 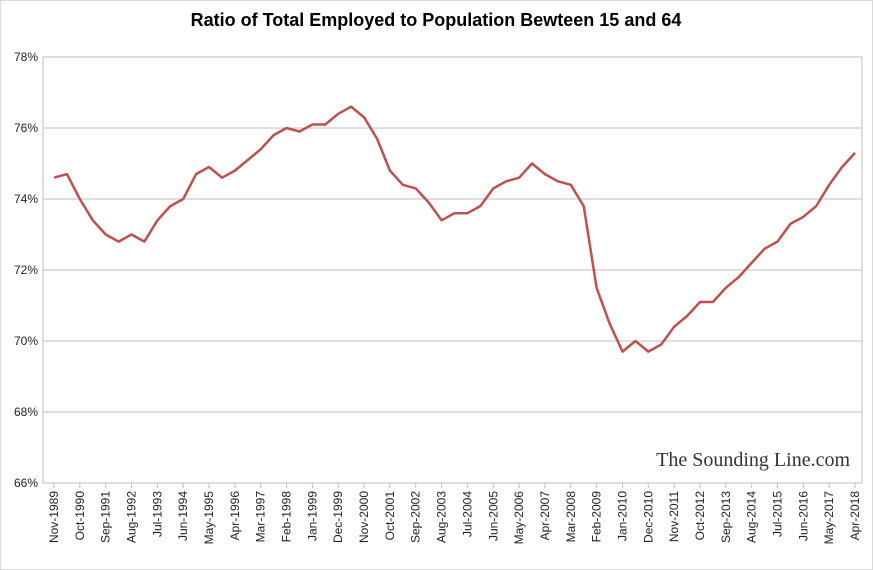 I want to click on x-tick-label: Dec-1999, so click(x=338, y=517).